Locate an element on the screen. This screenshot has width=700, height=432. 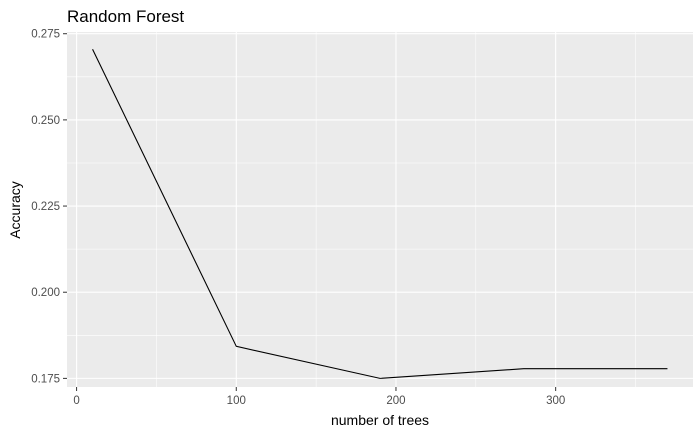
x-axis-title: number of trees is located at coordinates (380, 420).